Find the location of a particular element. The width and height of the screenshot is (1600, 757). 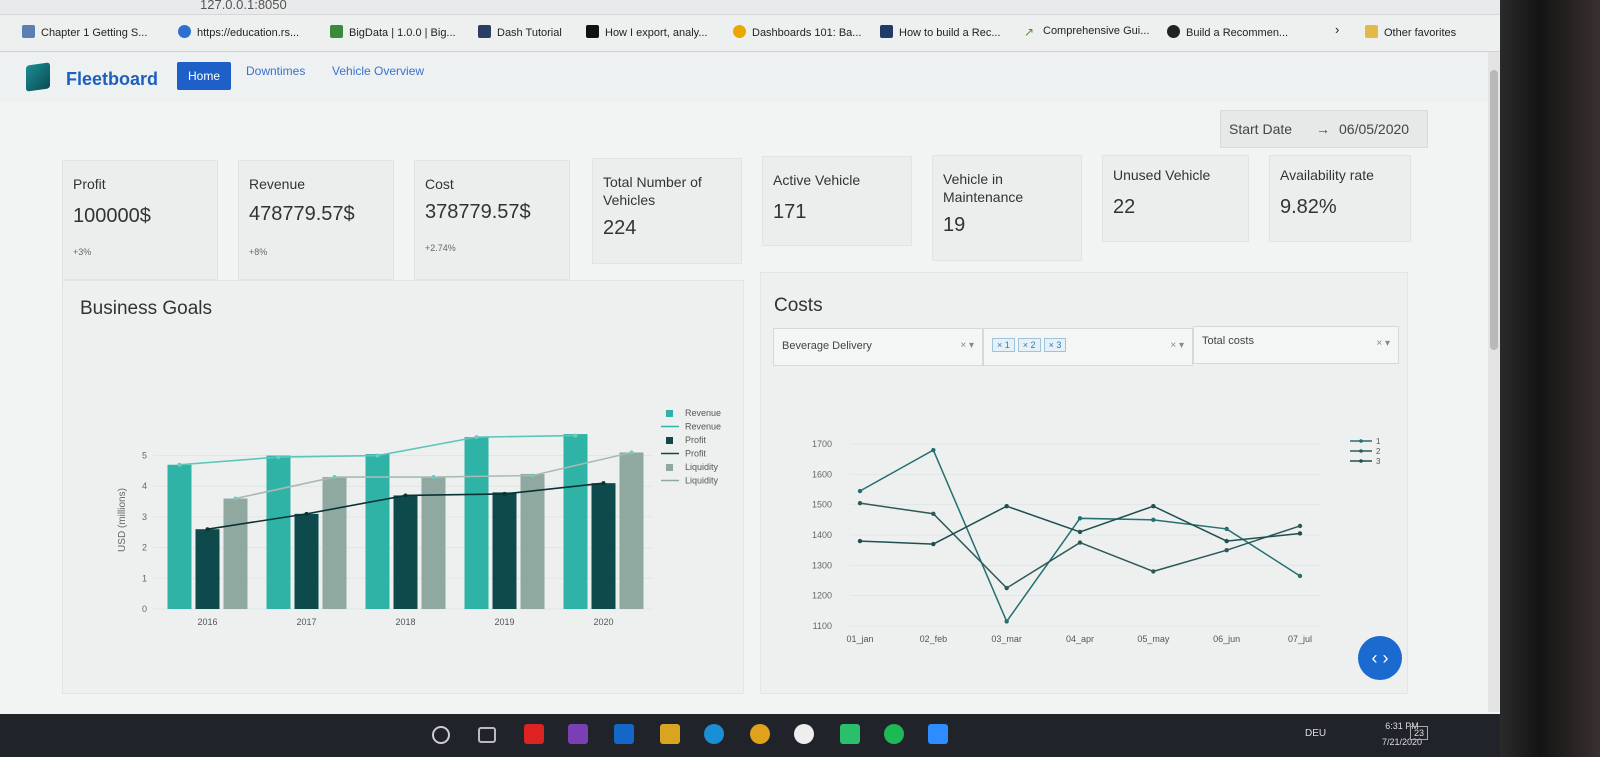

search-icon is located at coordinates (441, 735).